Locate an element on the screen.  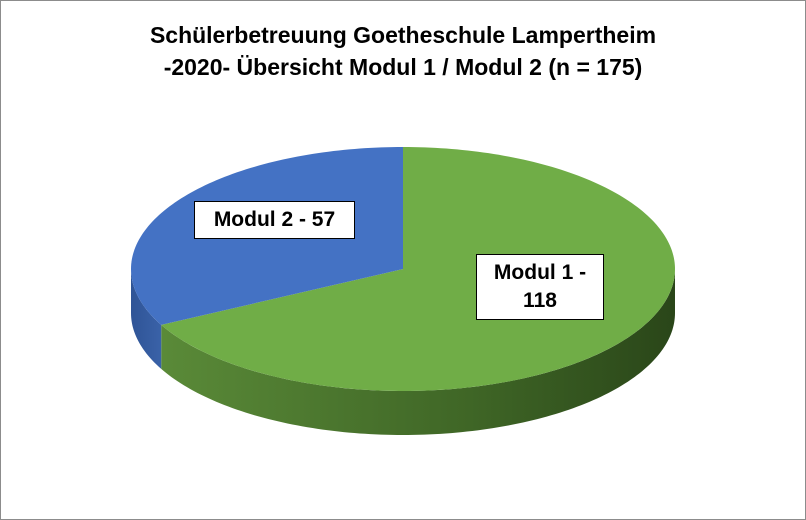
pie-side is located at coordinates (146, 319).